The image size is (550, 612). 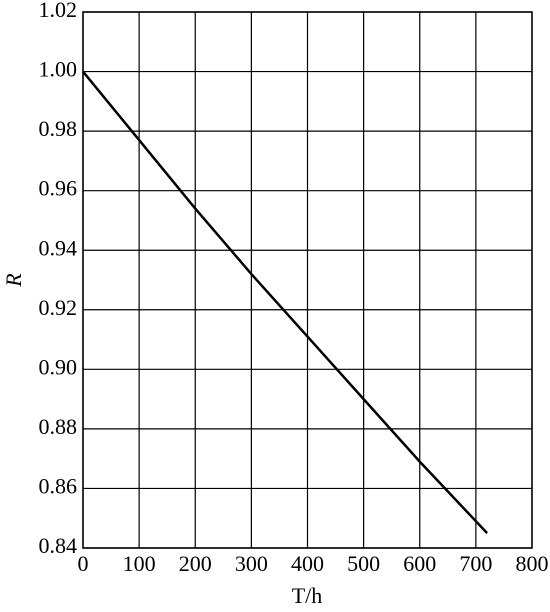 What do you see at coordinates (58, 188) in the screenshot?
I see `y-tick-label: 0.96` at bounding box center [58, 188].